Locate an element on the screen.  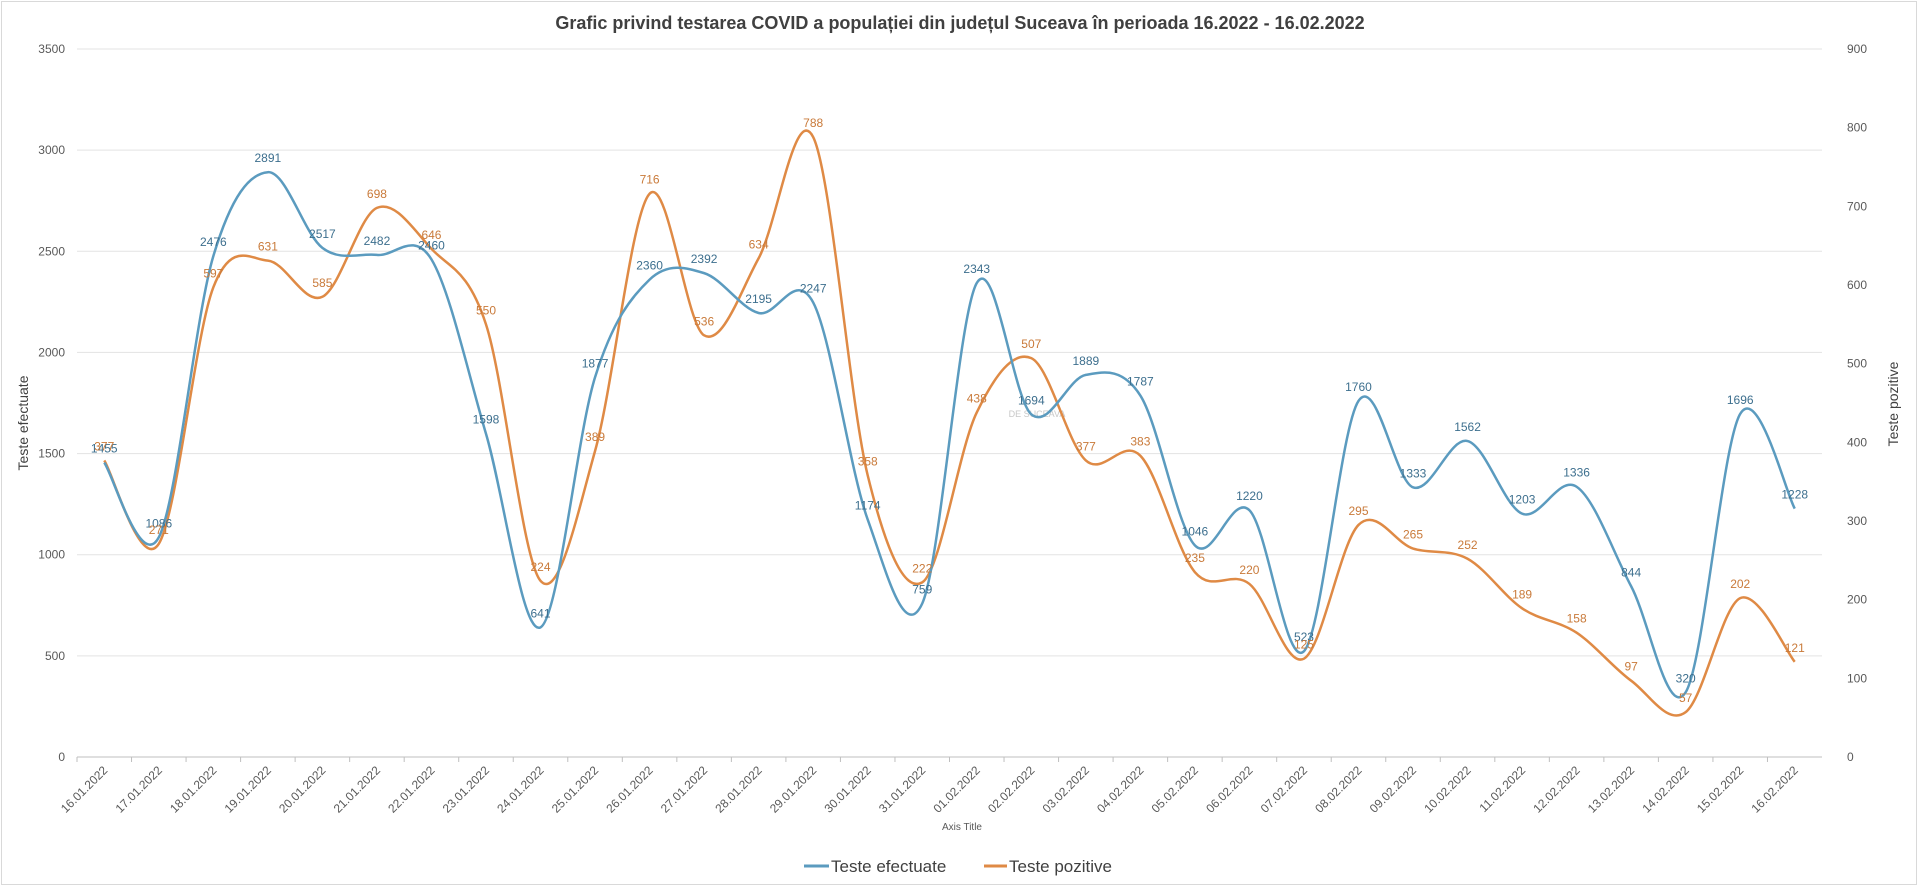
y-tick-label: 3000 is located at coordinates (51, 150).